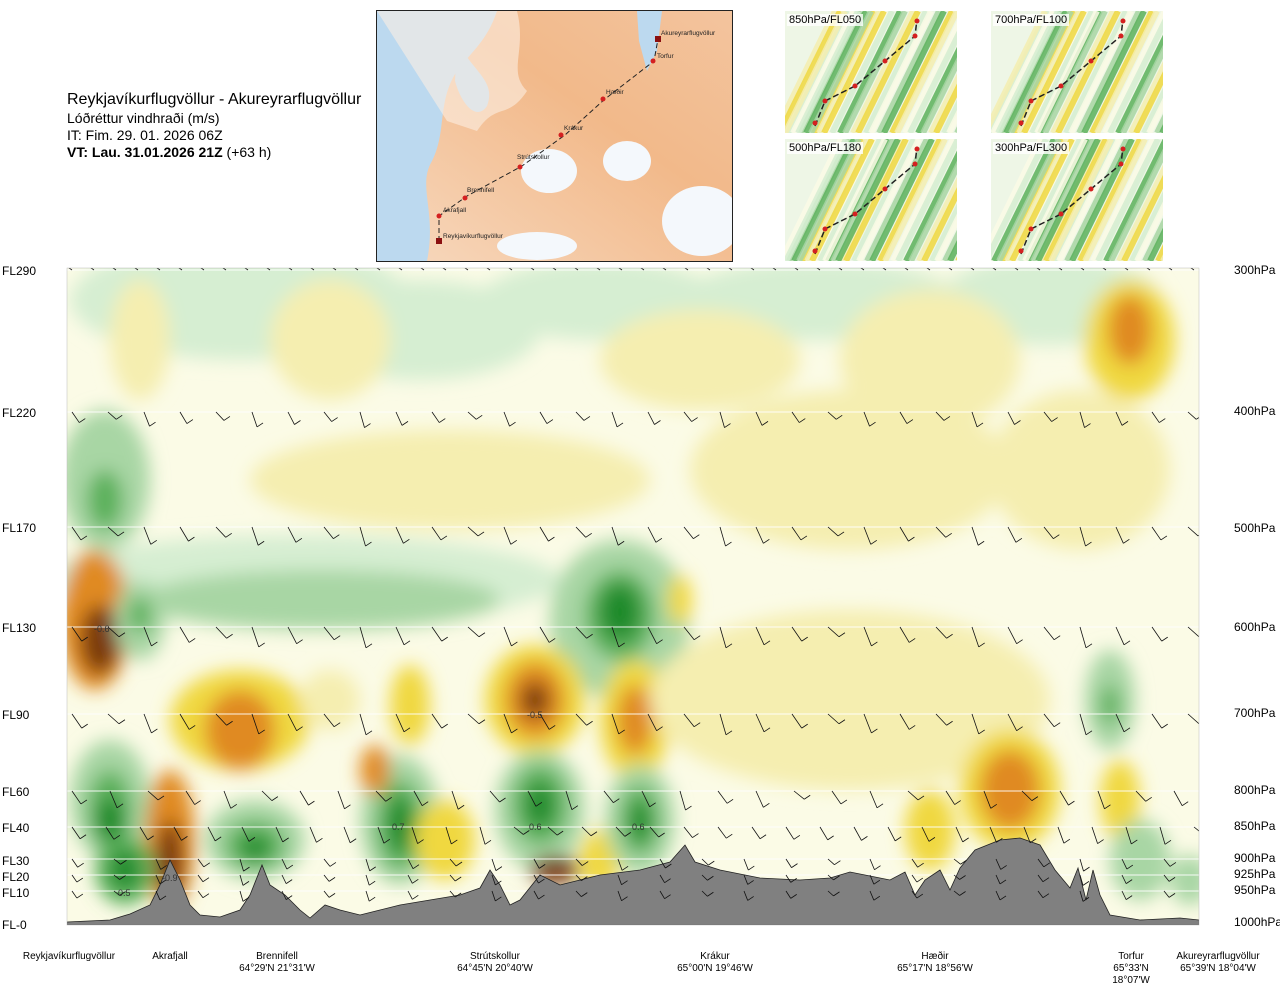  I want to click on variable-label: Lóðréttur vindhraði (m/s), so click(143, 118).